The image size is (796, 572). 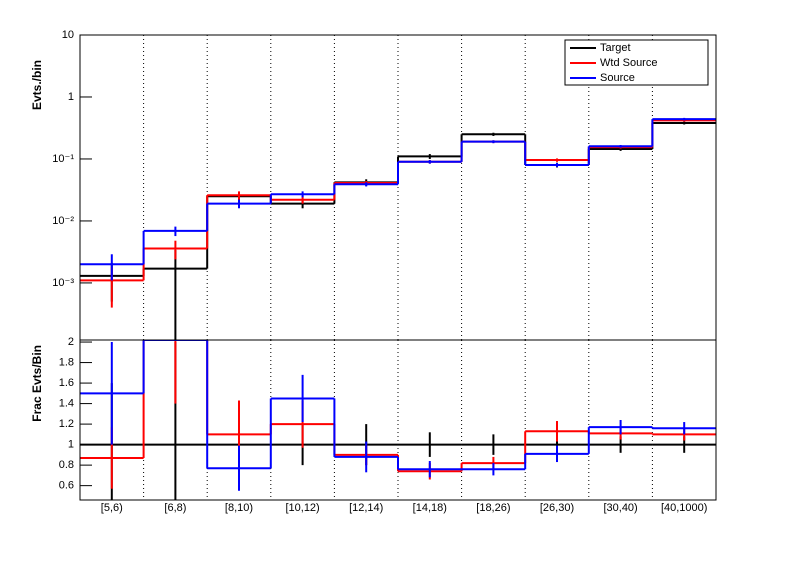 What do you see at coordinates (66, 486) in the screenshot?
I see `y-tick-label: 0.6` at bounding box center [66, 486].